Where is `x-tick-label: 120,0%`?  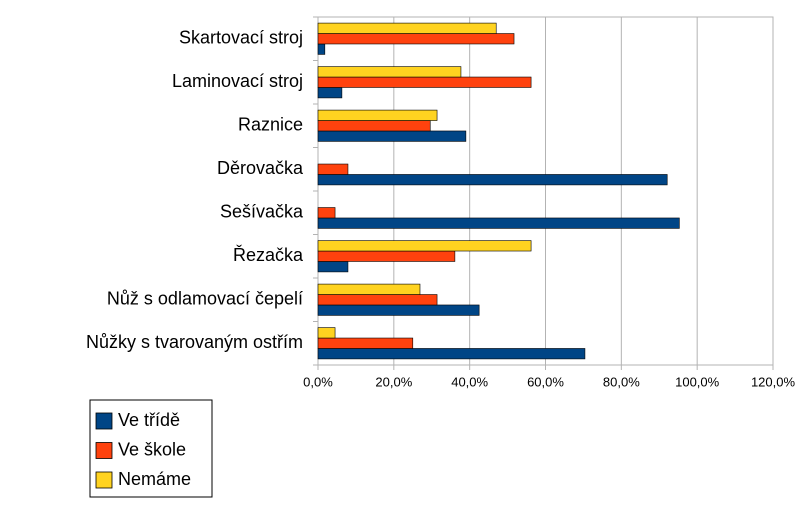 x-tick-label: 120,0% is located at coordinates (773, 381).